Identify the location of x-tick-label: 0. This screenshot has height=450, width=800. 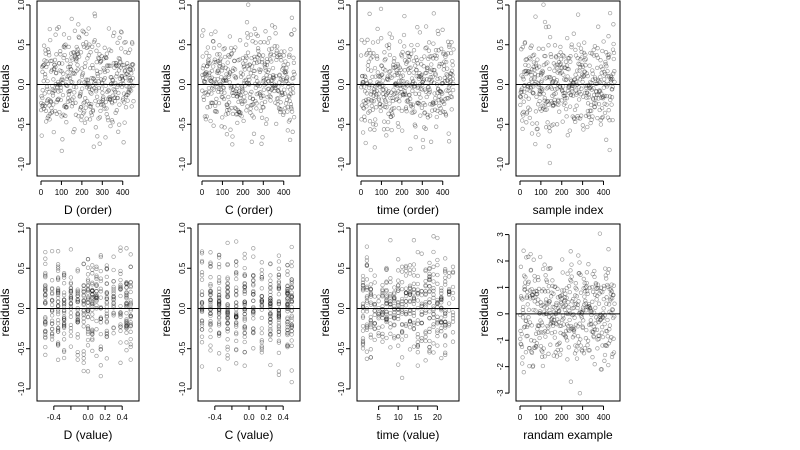
(520, 417).